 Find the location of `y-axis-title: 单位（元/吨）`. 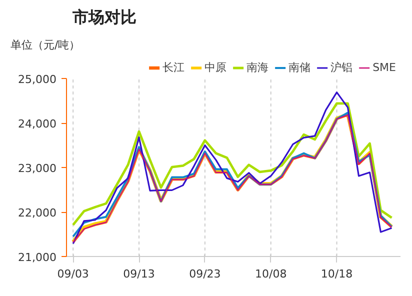

y-axis-title: 单位（元/吨） is located at coordinates (45, 45).